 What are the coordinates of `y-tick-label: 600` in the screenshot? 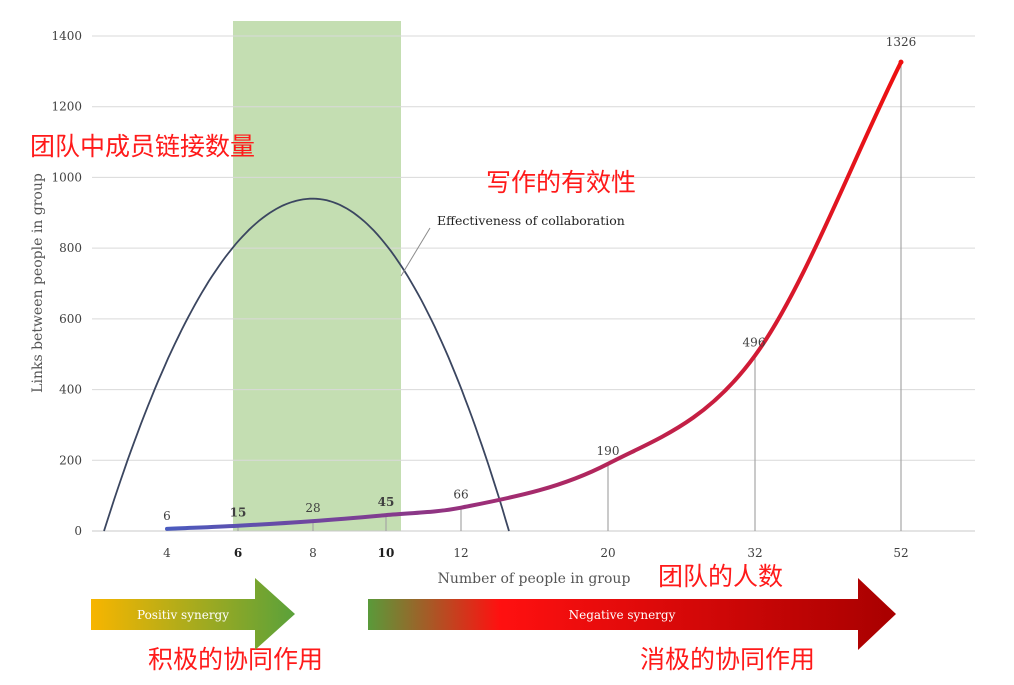 It's located at (70, 319).